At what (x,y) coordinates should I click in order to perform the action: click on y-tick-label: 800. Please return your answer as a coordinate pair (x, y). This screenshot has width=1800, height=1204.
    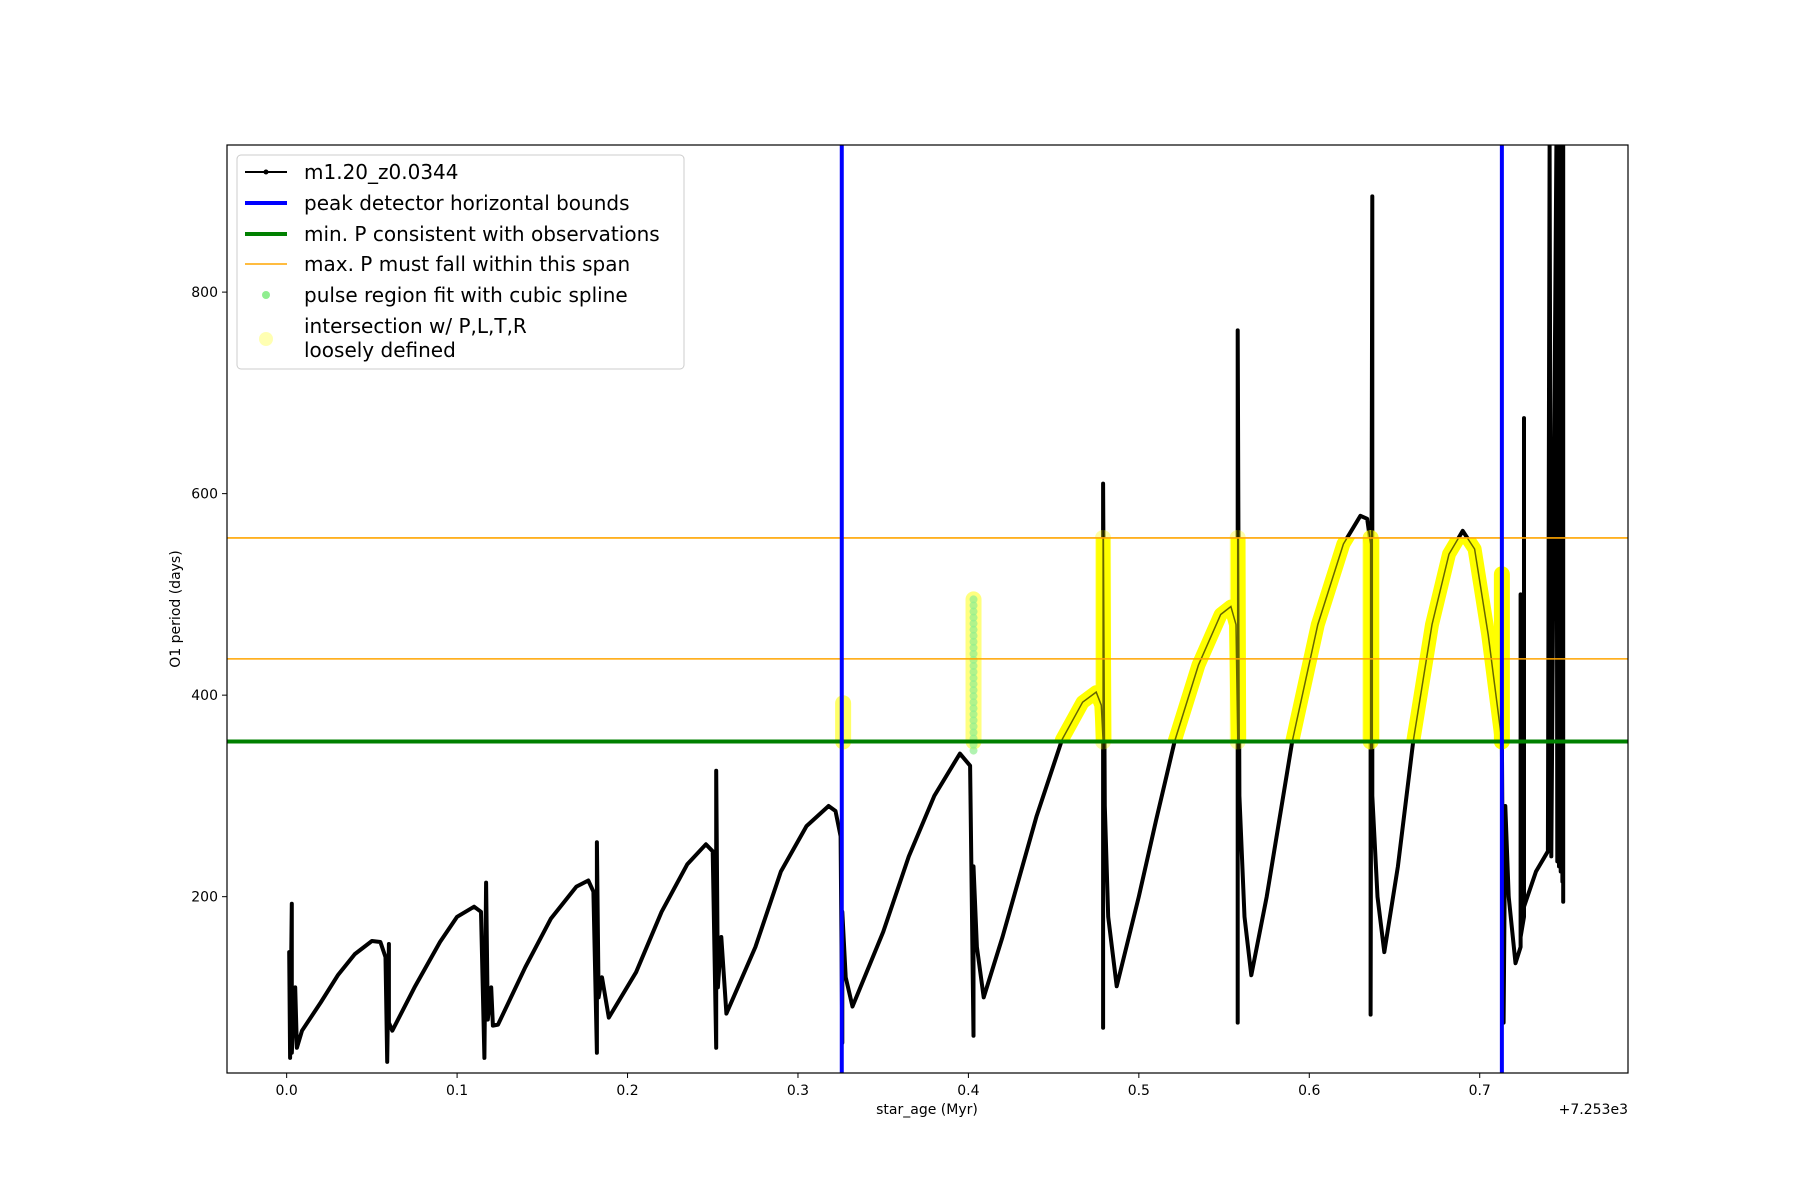
    Looking at the image, I should click on (204, 293).